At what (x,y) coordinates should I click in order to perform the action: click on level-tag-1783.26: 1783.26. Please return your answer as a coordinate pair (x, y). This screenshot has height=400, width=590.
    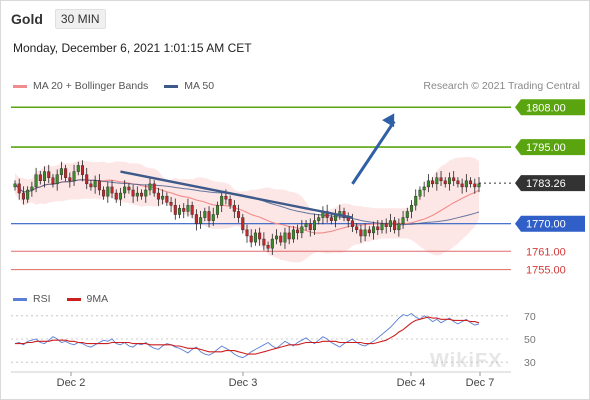
    Looking at the image, I should click on (550, 183).